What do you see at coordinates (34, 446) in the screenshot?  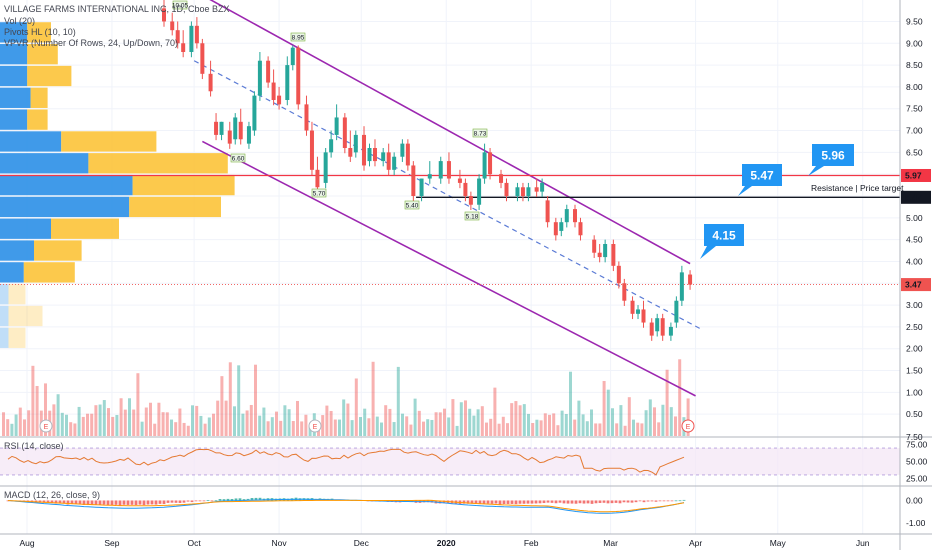 I see `legend-rsi: RSI (14, close)` at bounding box center [34, 446].